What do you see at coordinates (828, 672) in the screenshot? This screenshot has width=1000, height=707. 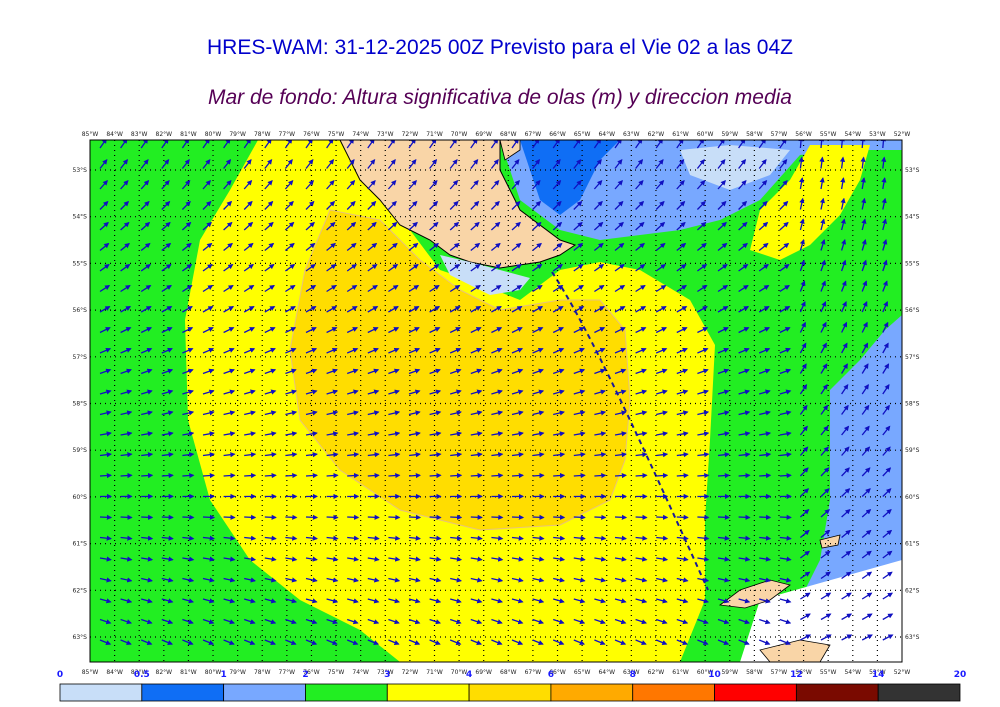 I see `lon-label: 55°W` at bounding box center [828, 672].